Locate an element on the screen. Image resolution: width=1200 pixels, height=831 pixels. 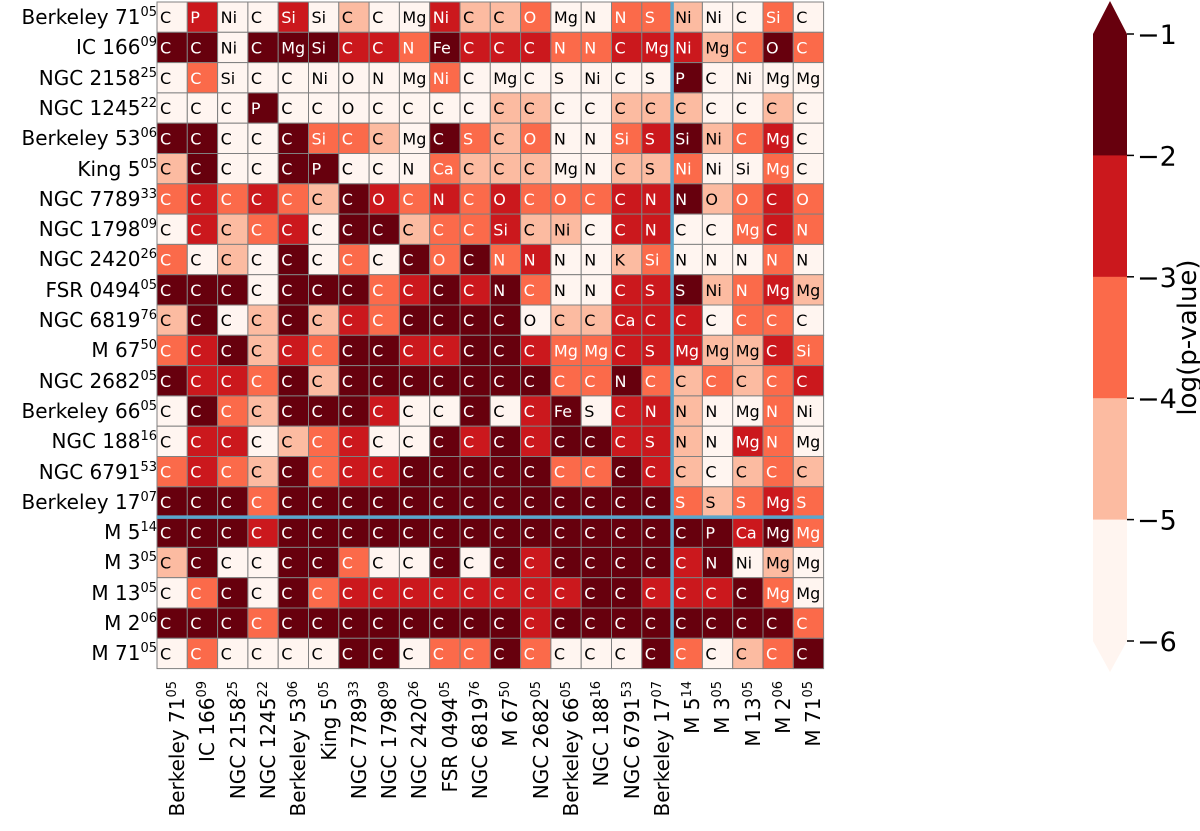
column-label-name: M 5 is located at coordinates (692, 715).